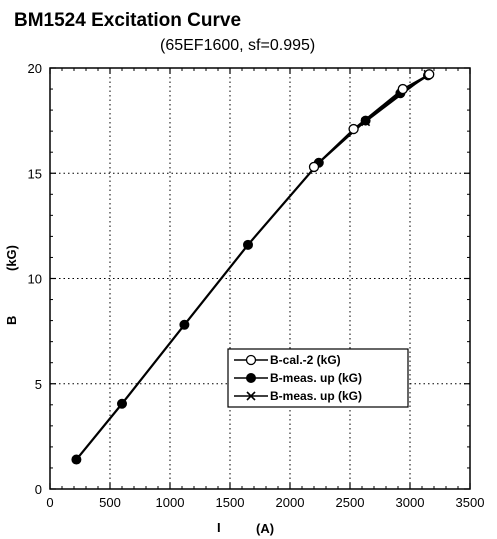  What do you see at coordinates (49, 502) in the screenshot?
I see `x-tick-label: 0` at bounding box center [49, 502].